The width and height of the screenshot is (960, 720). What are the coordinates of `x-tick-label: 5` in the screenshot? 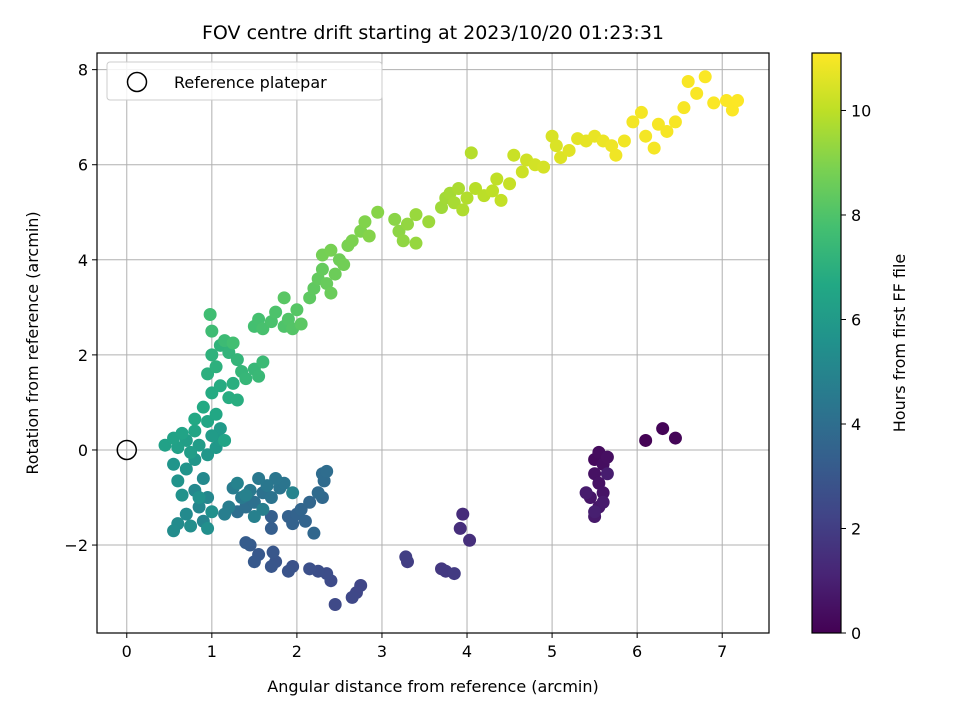 It's located at (552, 651).